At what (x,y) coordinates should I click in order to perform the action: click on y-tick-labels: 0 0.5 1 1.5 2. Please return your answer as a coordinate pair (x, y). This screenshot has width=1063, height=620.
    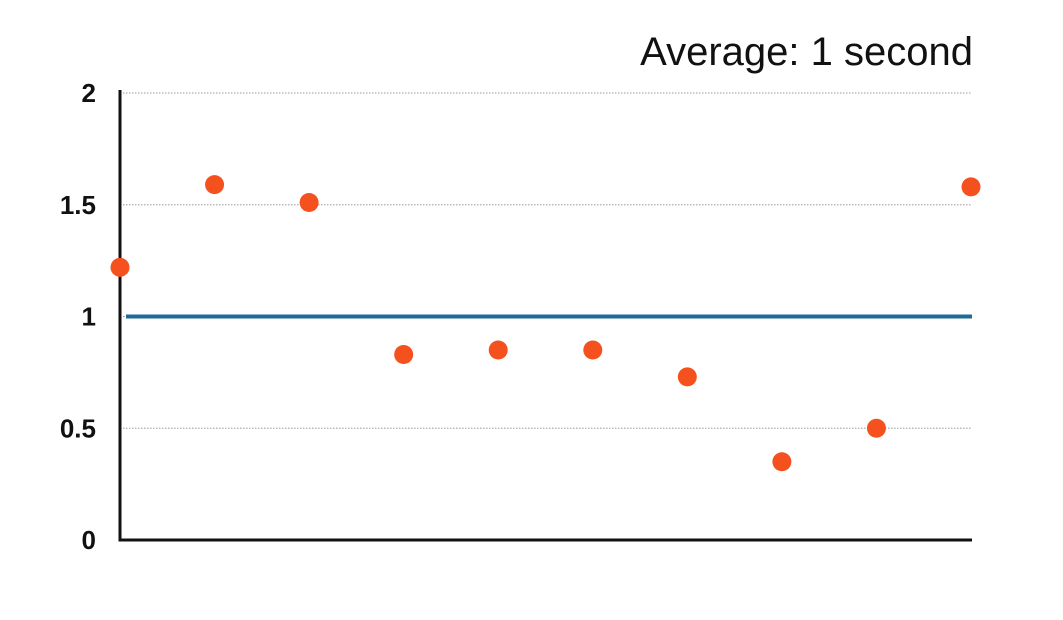
    Looking at the image, I should click on (78, 316).